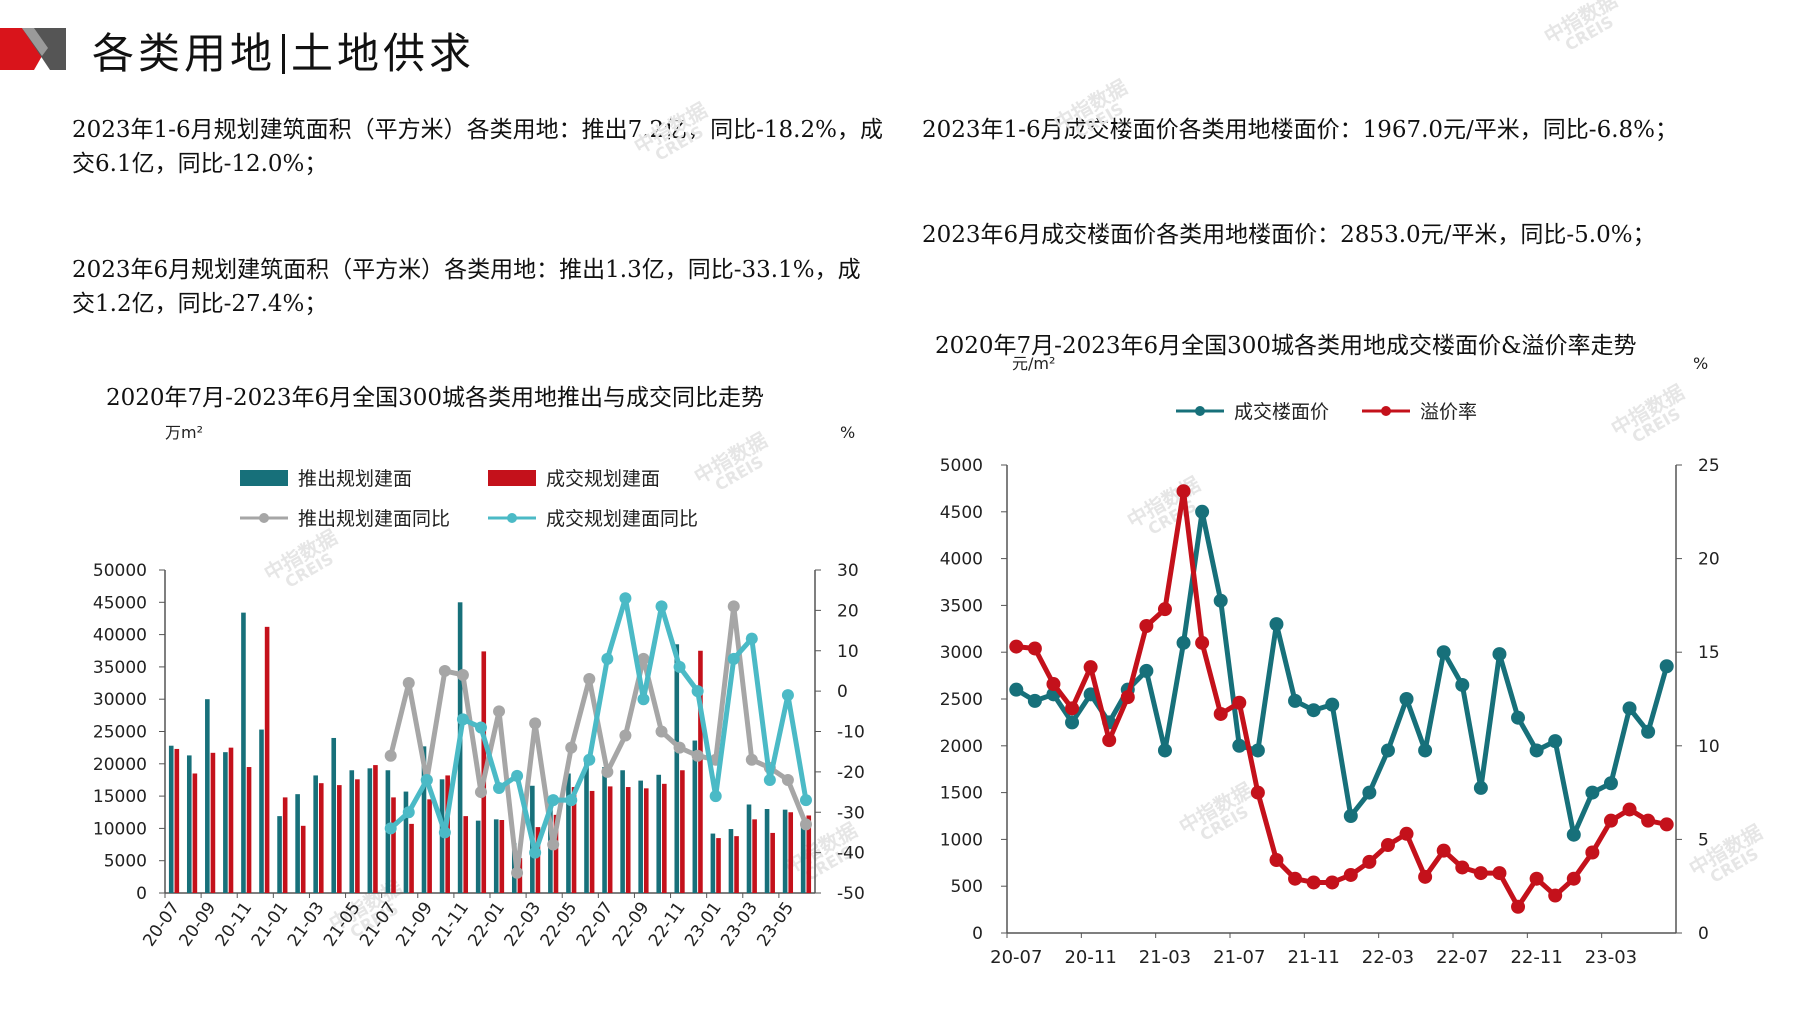  What do you see at coordinates (851, 733) in the screenshot?
I see `chart1-right-tick-label: -10` at bounding box center [851, 733].